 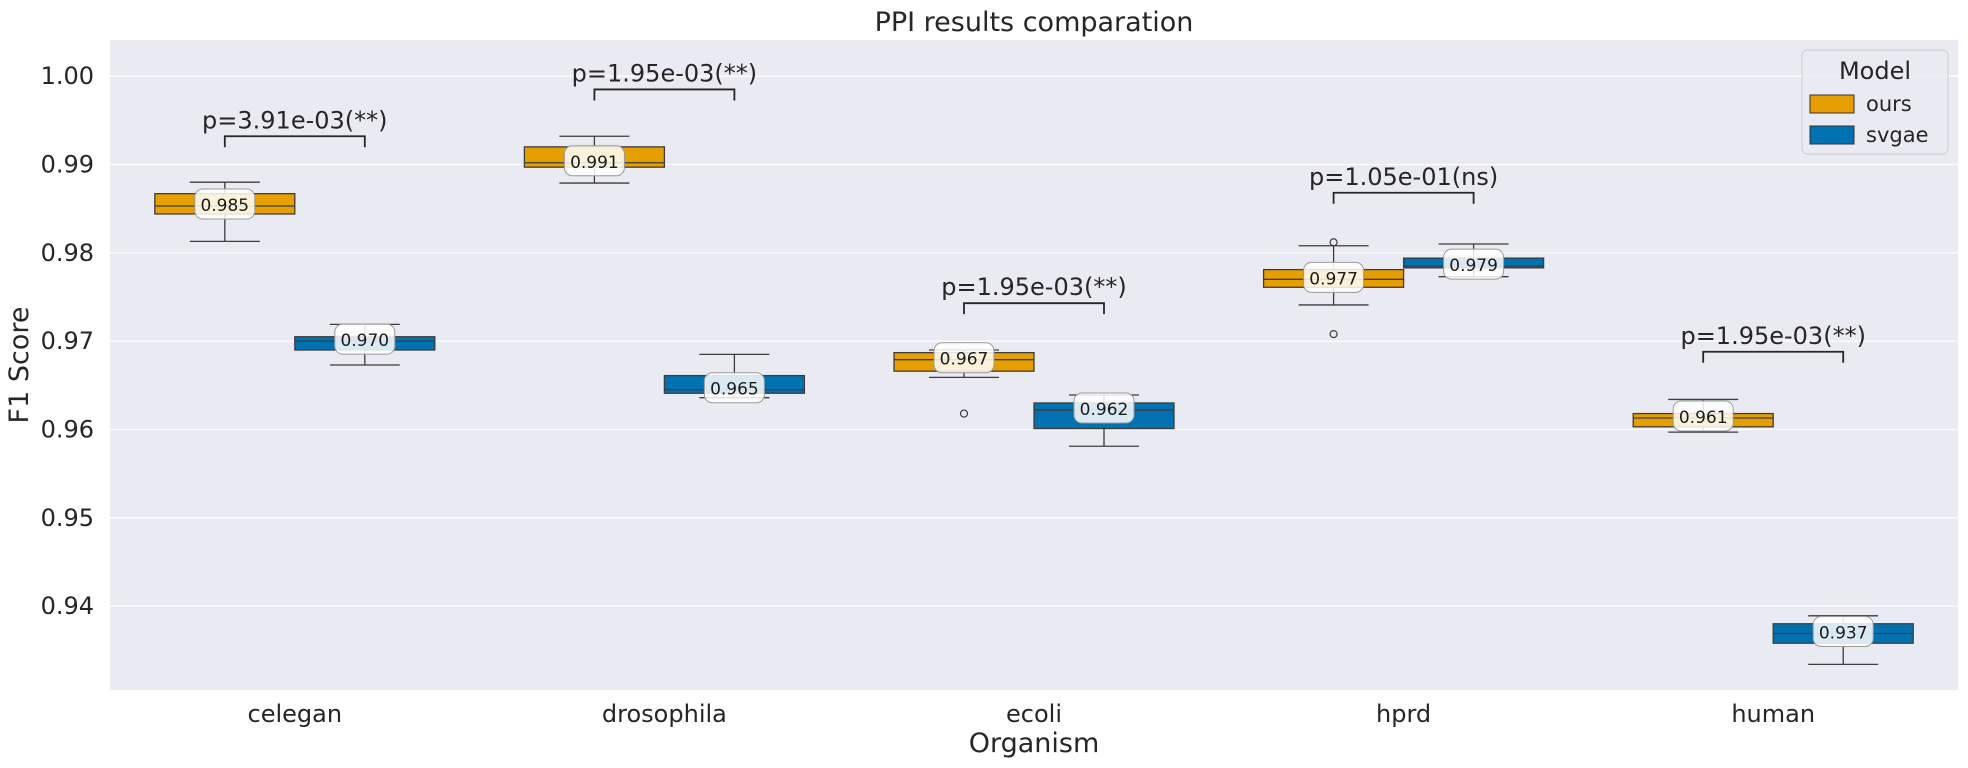 I want to click on y-tick-label: 0.98, so click(x=67, y=253).